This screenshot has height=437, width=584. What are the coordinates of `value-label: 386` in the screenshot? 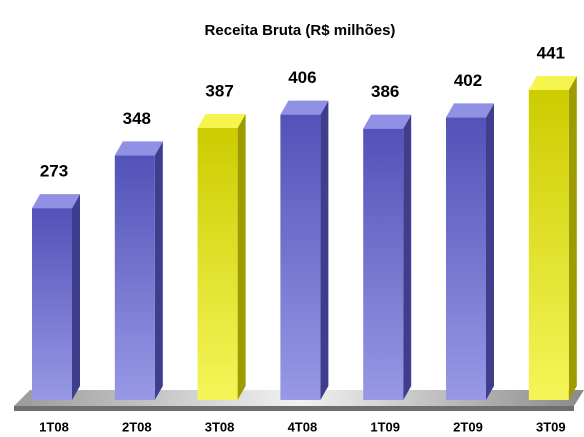 It's located at (385, 91).